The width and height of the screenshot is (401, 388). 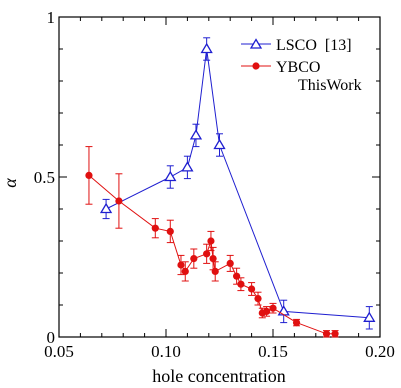 What do you see at coordinates (51, 337) in the screenshot?
I see `y-tick-label: 0` at bounding box center [51, 337].